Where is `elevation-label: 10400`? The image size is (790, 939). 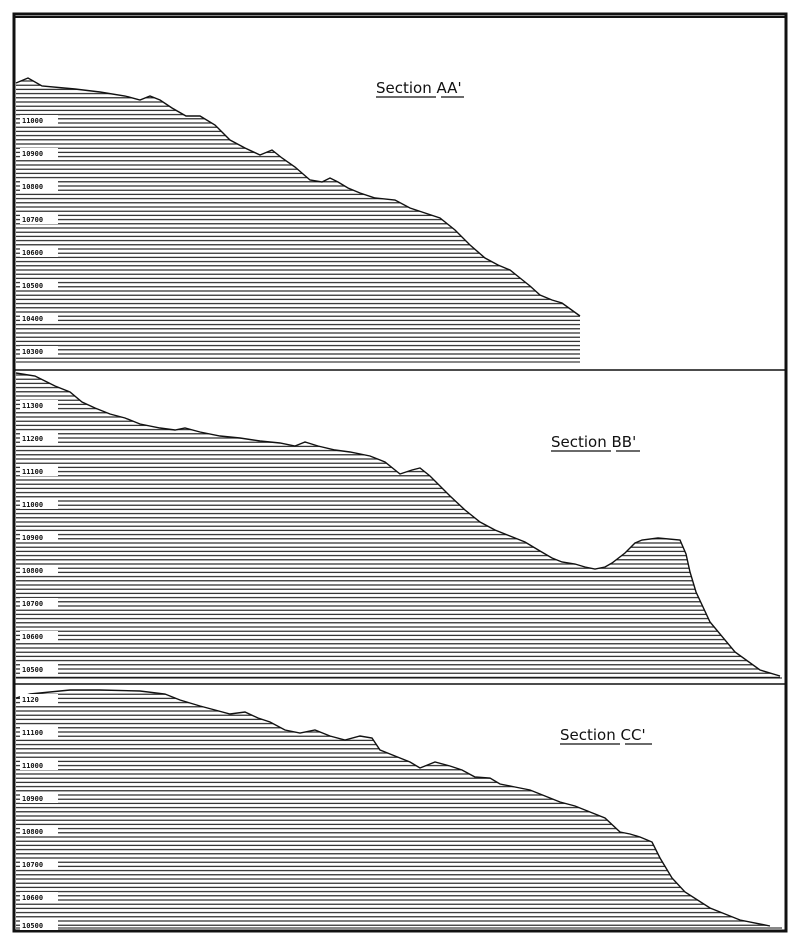
elevation-label: 10400 is located at coordinates (32, 319).